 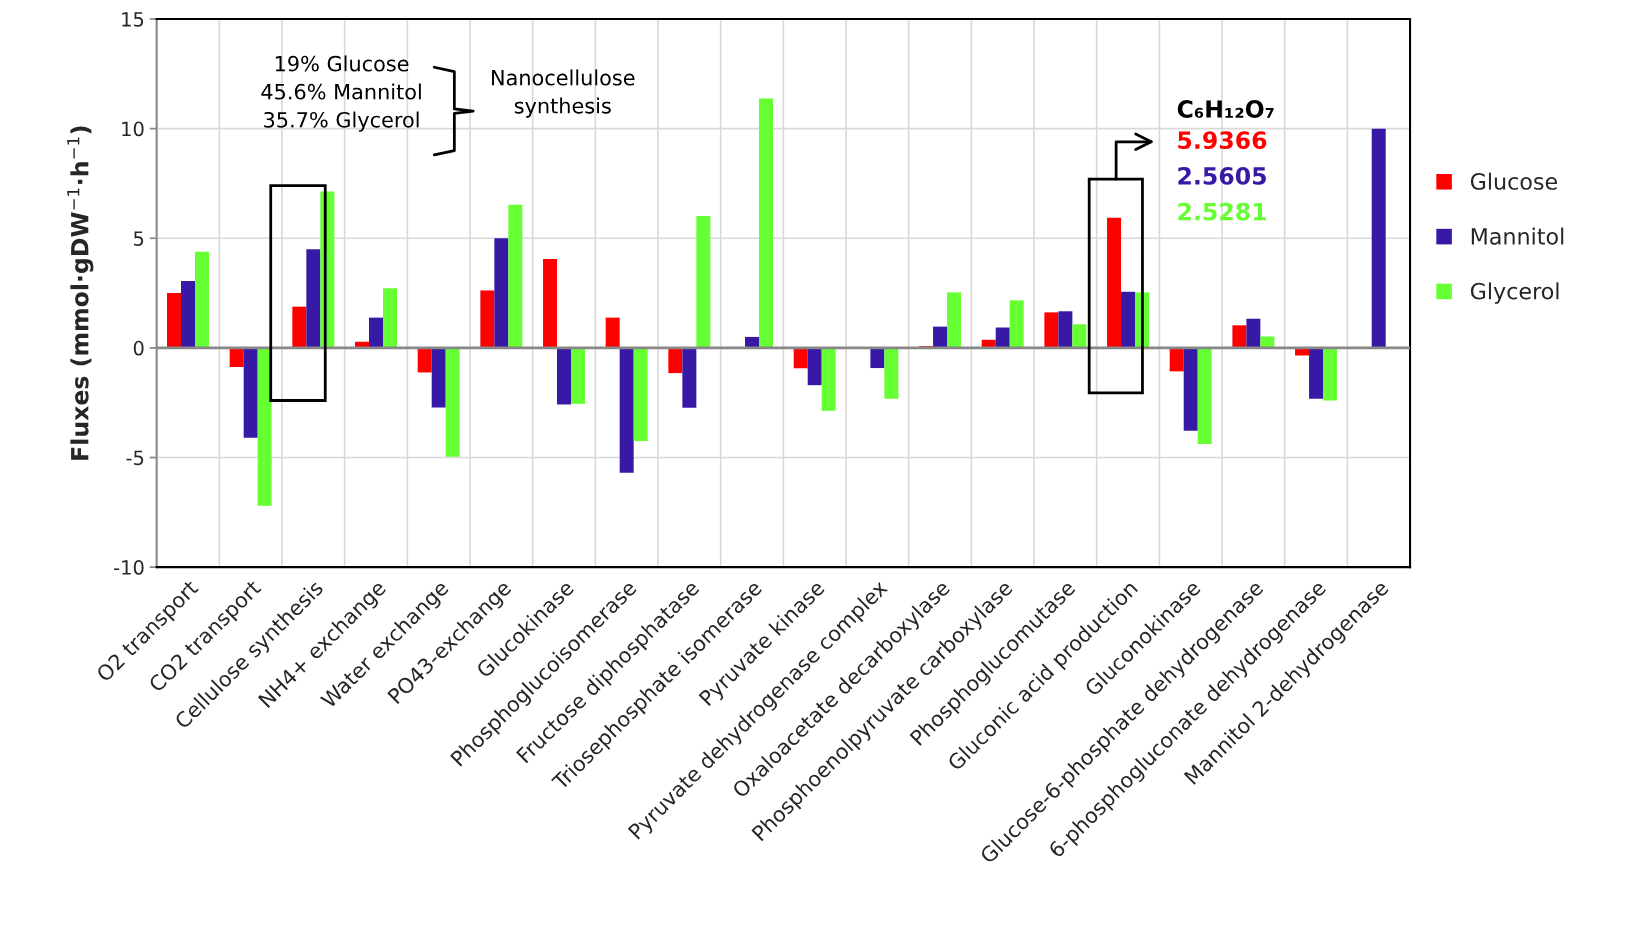 What do you see at coordinates (1225, 109) in the screenshot?
I see `annotation: C₆H₁₂O₇` at bounding box center [1225, 109].